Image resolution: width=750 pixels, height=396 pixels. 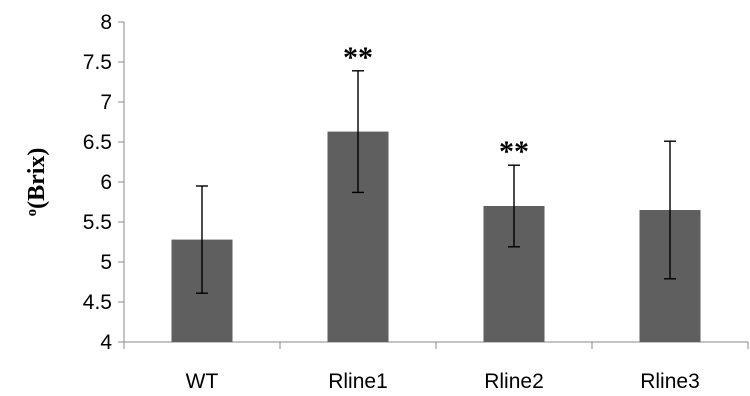 What do you see at coordinates (106, 262) in the screenshot?
I see `y-tick-label: 5` at bounding box center [106, 262].